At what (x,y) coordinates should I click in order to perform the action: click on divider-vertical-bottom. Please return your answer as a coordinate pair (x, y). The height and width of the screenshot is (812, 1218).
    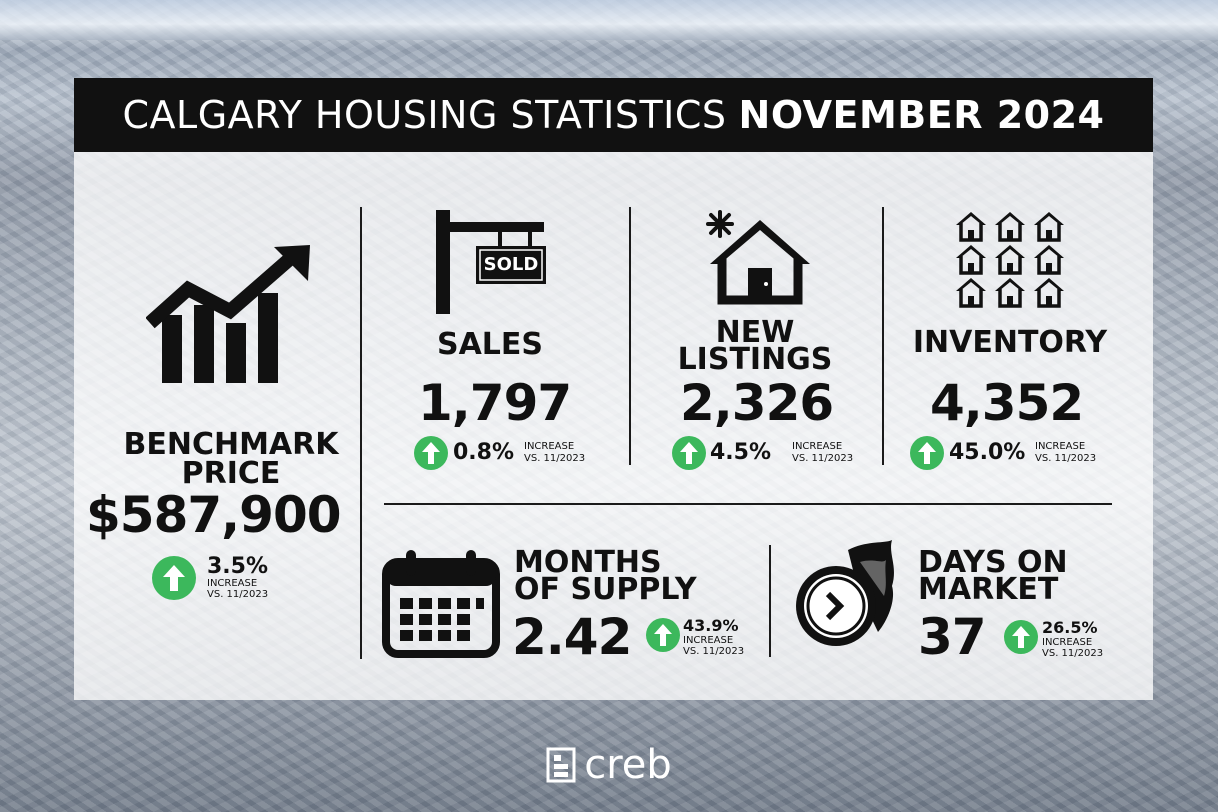
    Looking at the image, I should click on (770, 601).